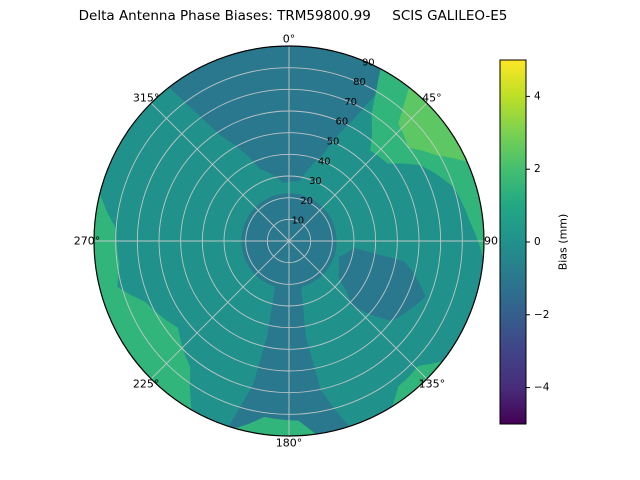  Describe the element at coordinates (513, 242) in the screenshot. I see `colorbar-gradient` at that location.